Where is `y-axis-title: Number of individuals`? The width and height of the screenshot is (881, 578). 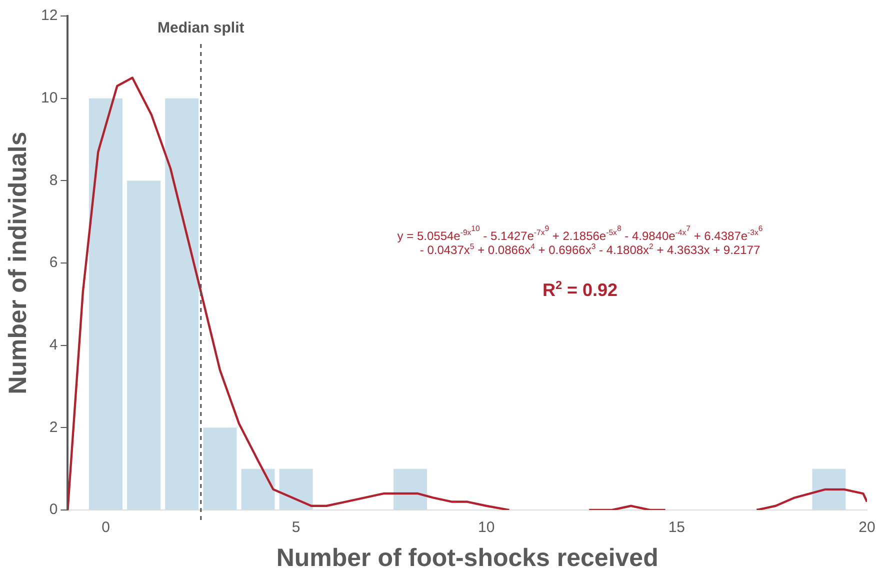 y-axis-title: Number of individuals is located at coordinates (18, 263).